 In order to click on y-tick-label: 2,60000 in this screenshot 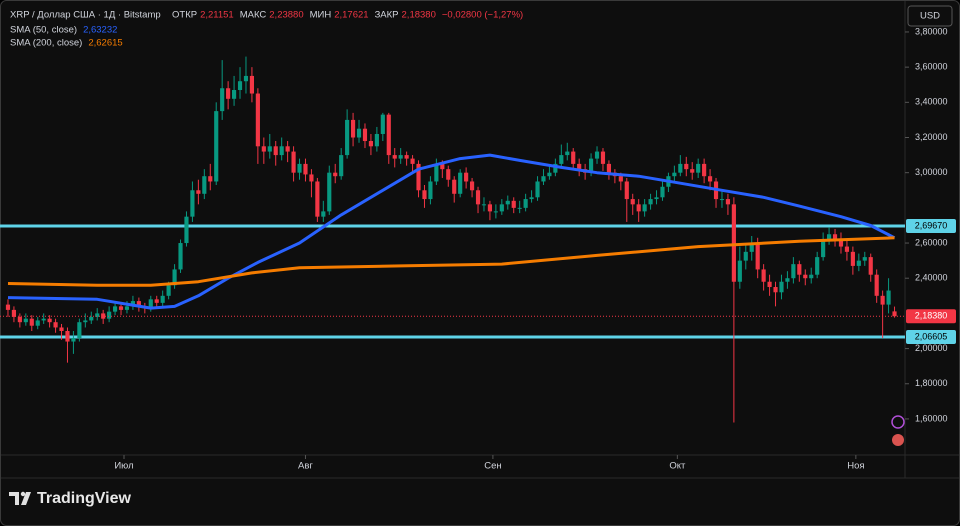, I will do `click(931, 242)`.